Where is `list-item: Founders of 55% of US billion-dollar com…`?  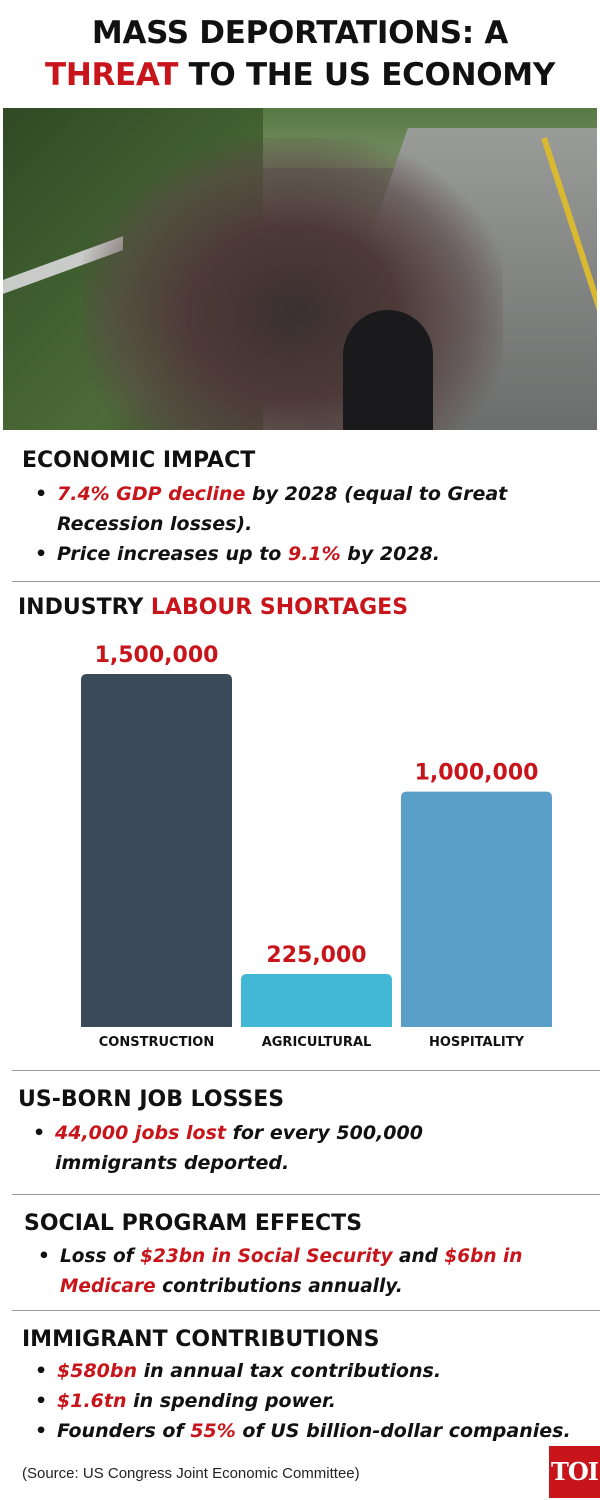 list-item: Founders of 55% of US billion-dollar com… is located at coordinates (312, 1431).